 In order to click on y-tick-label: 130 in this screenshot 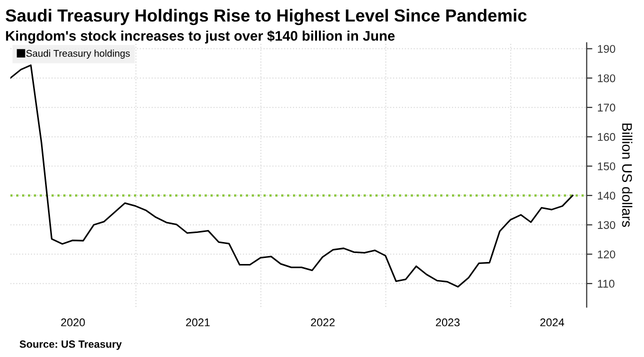, I will do `click(607, 225)`.